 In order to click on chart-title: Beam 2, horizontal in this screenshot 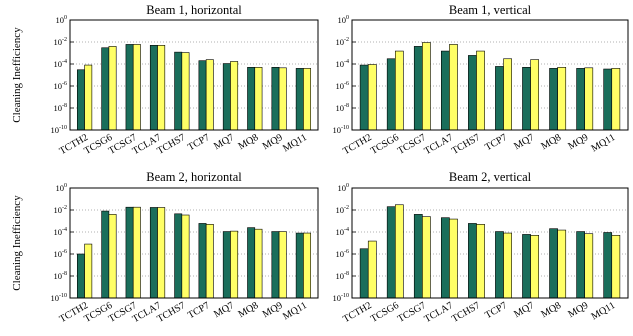, I will do `click(194, 177)`.